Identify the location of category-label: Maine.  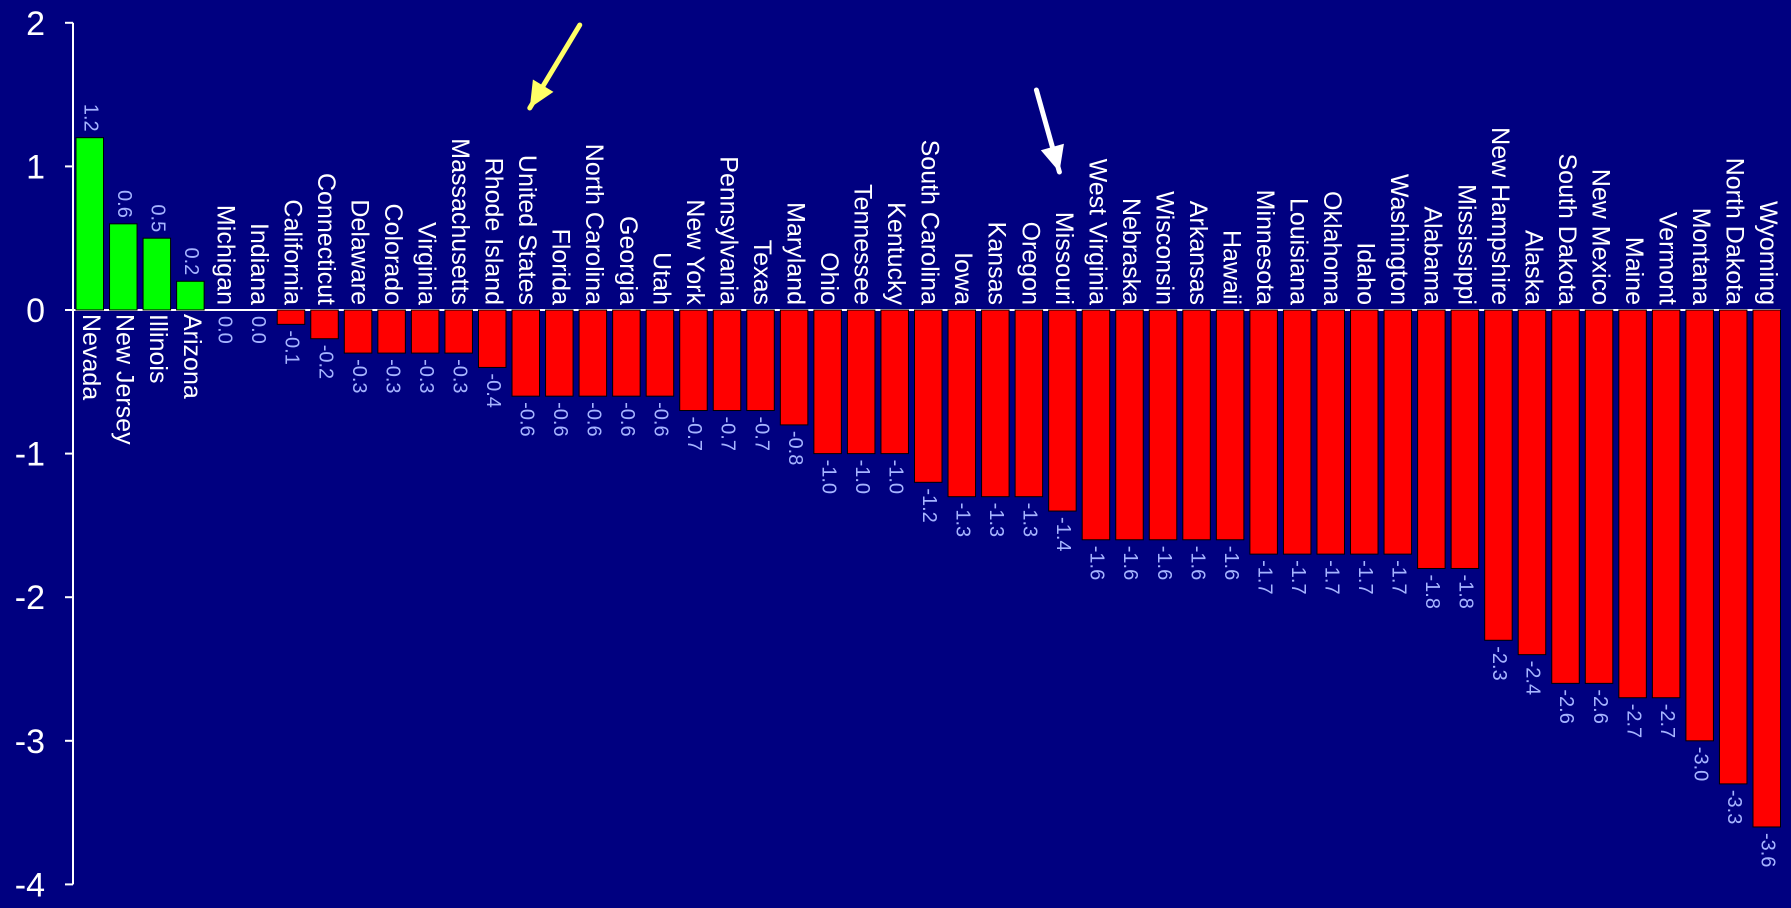
(1634, 271).